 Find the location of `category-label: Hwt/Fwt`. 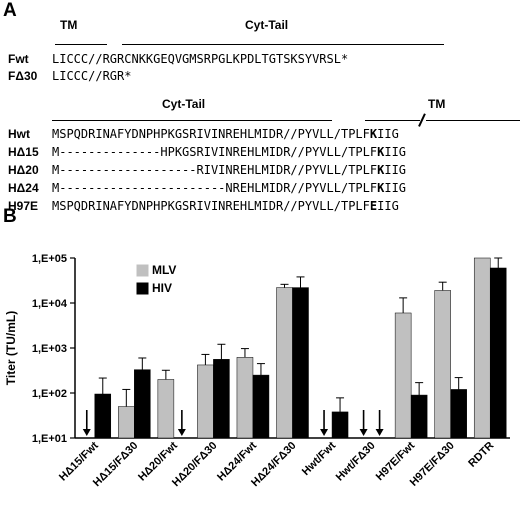

category-label: Hwt/Fwt is located at coordinates (319, 458).